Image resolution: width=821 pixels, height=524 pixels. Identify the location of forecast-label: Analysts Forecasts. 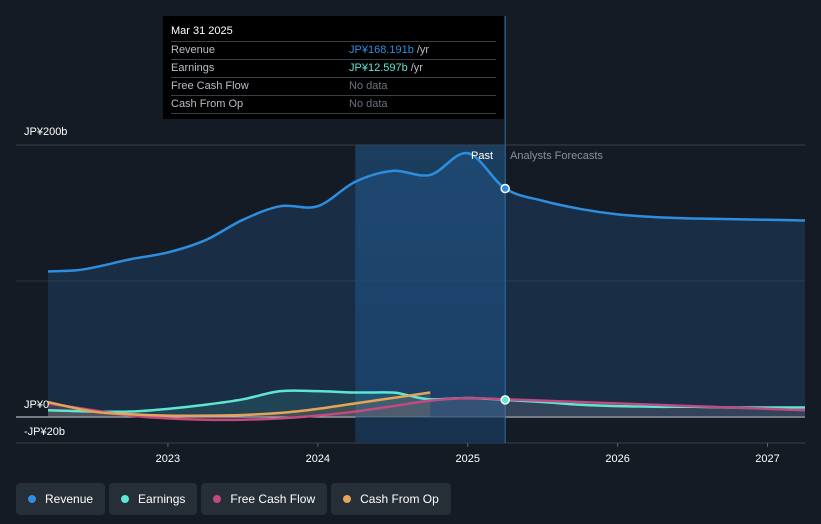
(556, 156).